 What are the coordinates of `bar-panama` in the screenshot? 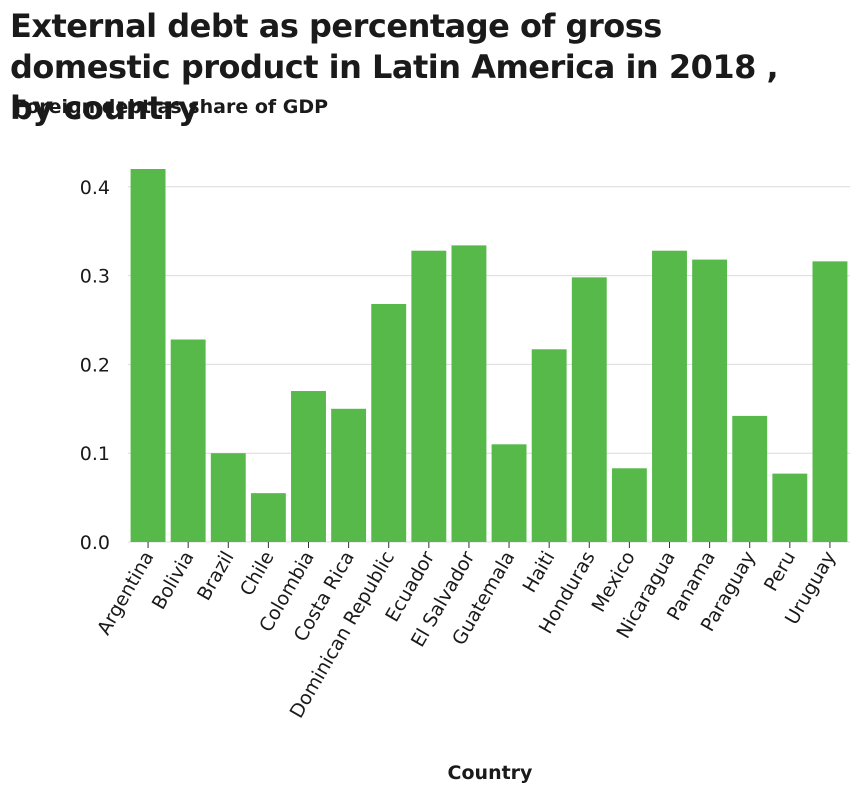 It's located at (710, 400).